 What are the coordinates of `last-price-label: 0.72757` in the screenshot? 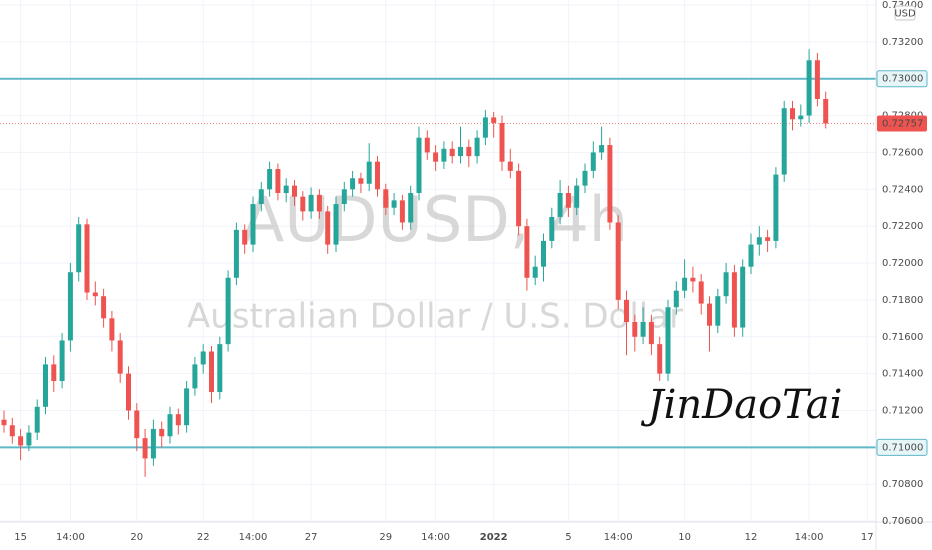 It's located at (902, 123).